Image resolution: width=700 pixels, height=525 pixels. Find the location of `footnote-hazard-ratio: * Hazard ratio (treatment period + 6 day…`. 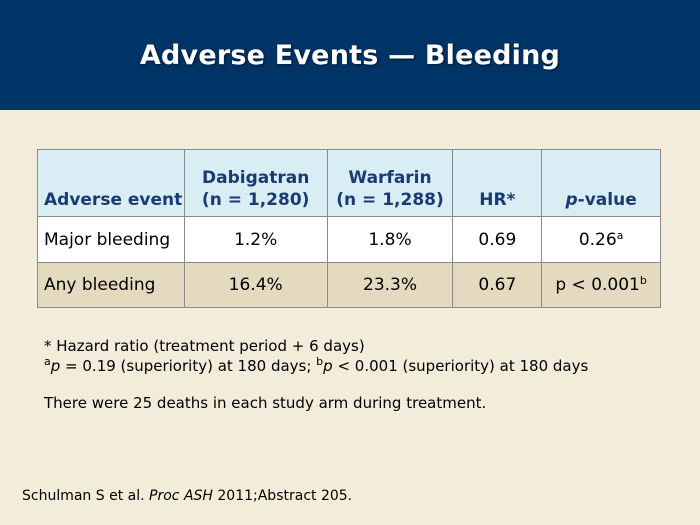

footnote-hazard-ratio: * Hazard ratio (treatment period + 6 day… is located at coordinates (204, 346).